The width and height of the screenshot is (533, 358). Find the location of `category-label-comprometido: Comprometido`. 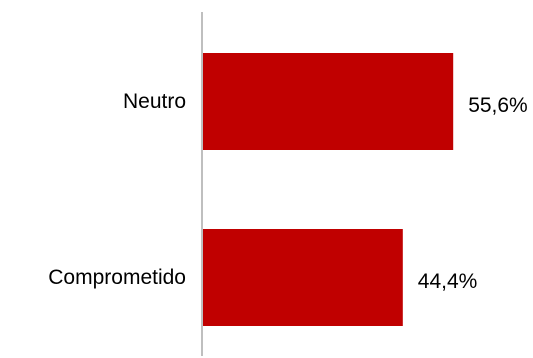

category-label-comprometido: Comprometido is located at coordinates (117, 277).